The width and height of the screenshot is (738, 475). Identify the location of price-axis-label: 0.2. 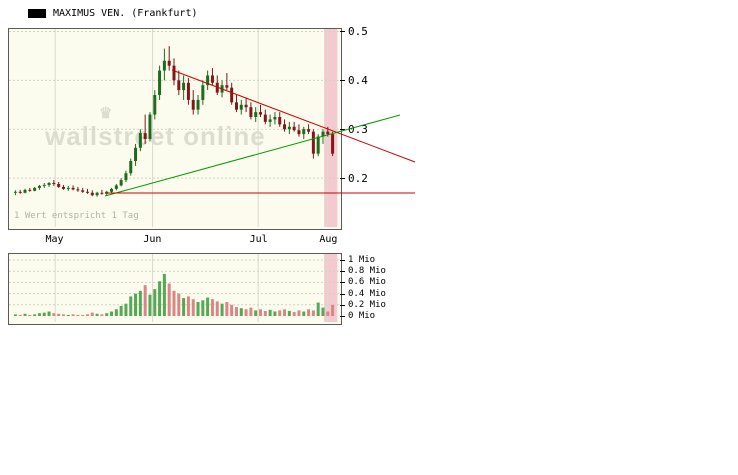
(358, 179).